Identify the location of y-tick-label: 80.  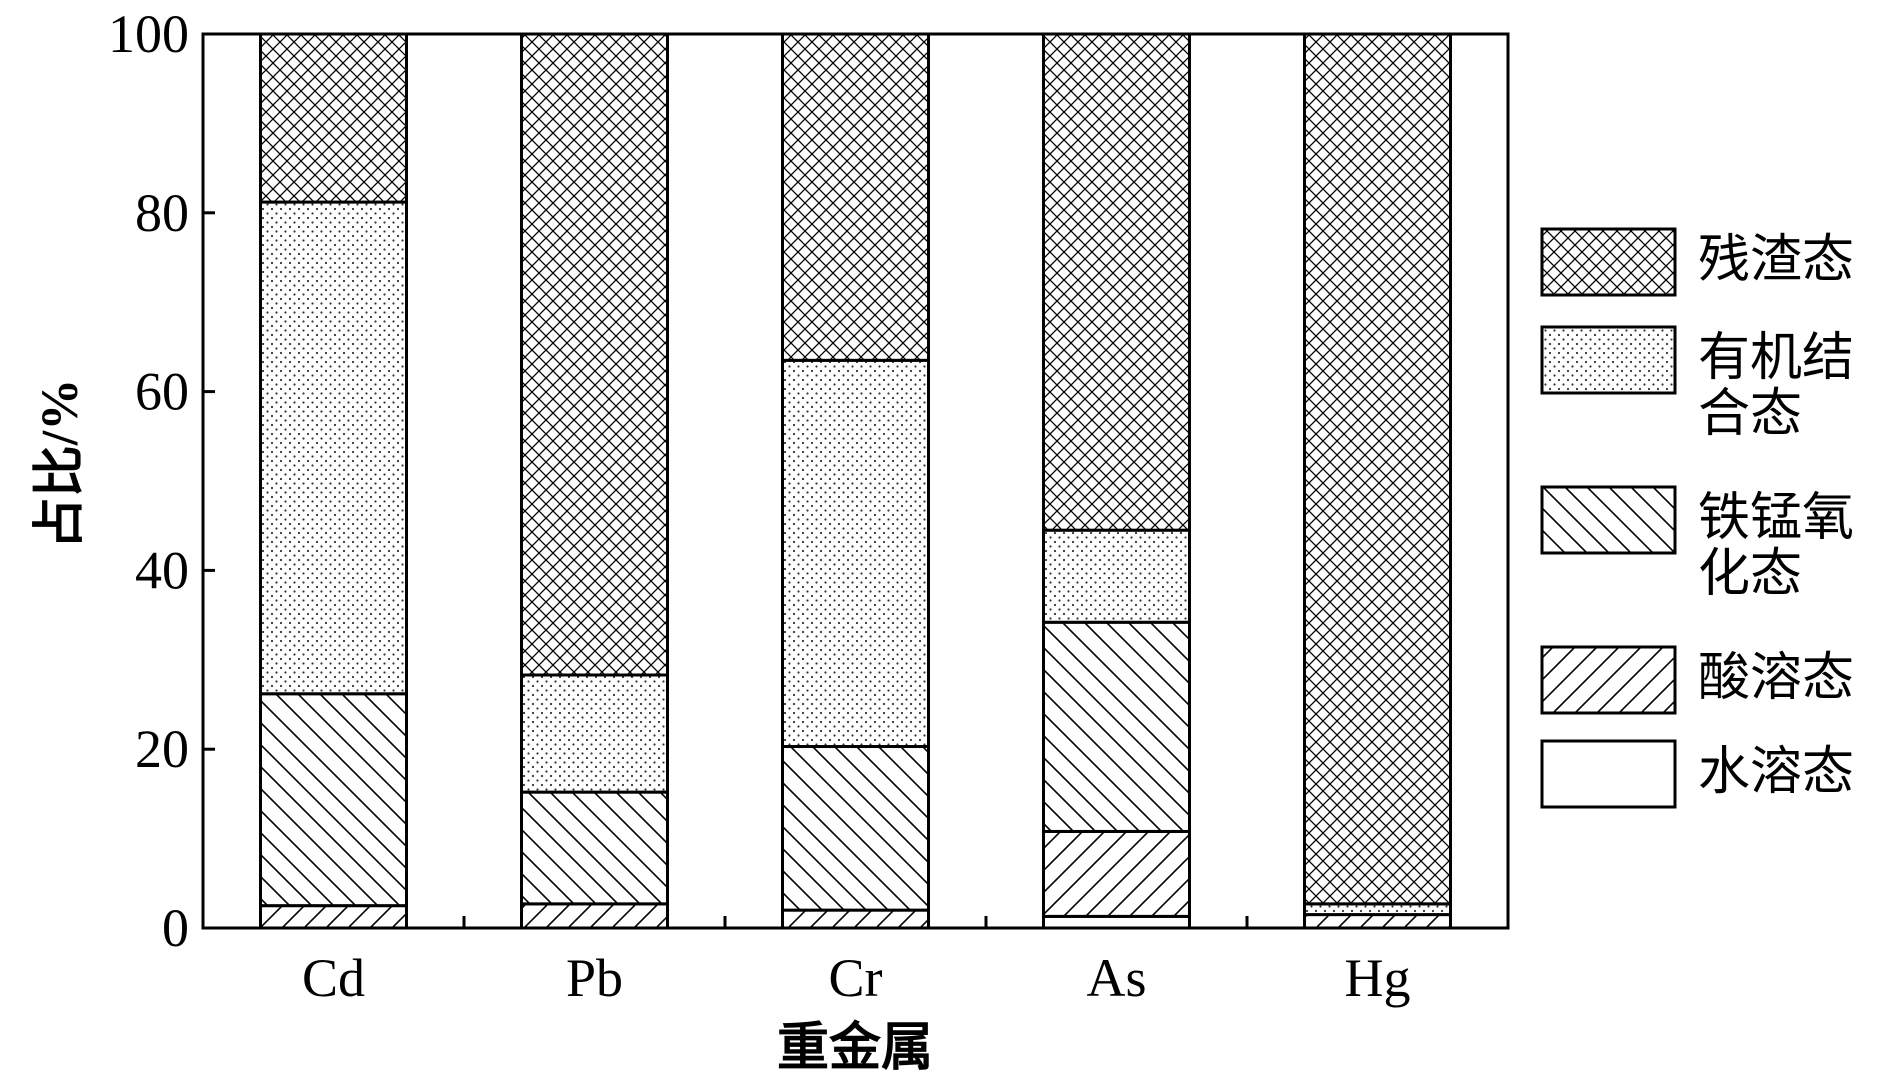
(162, 213).